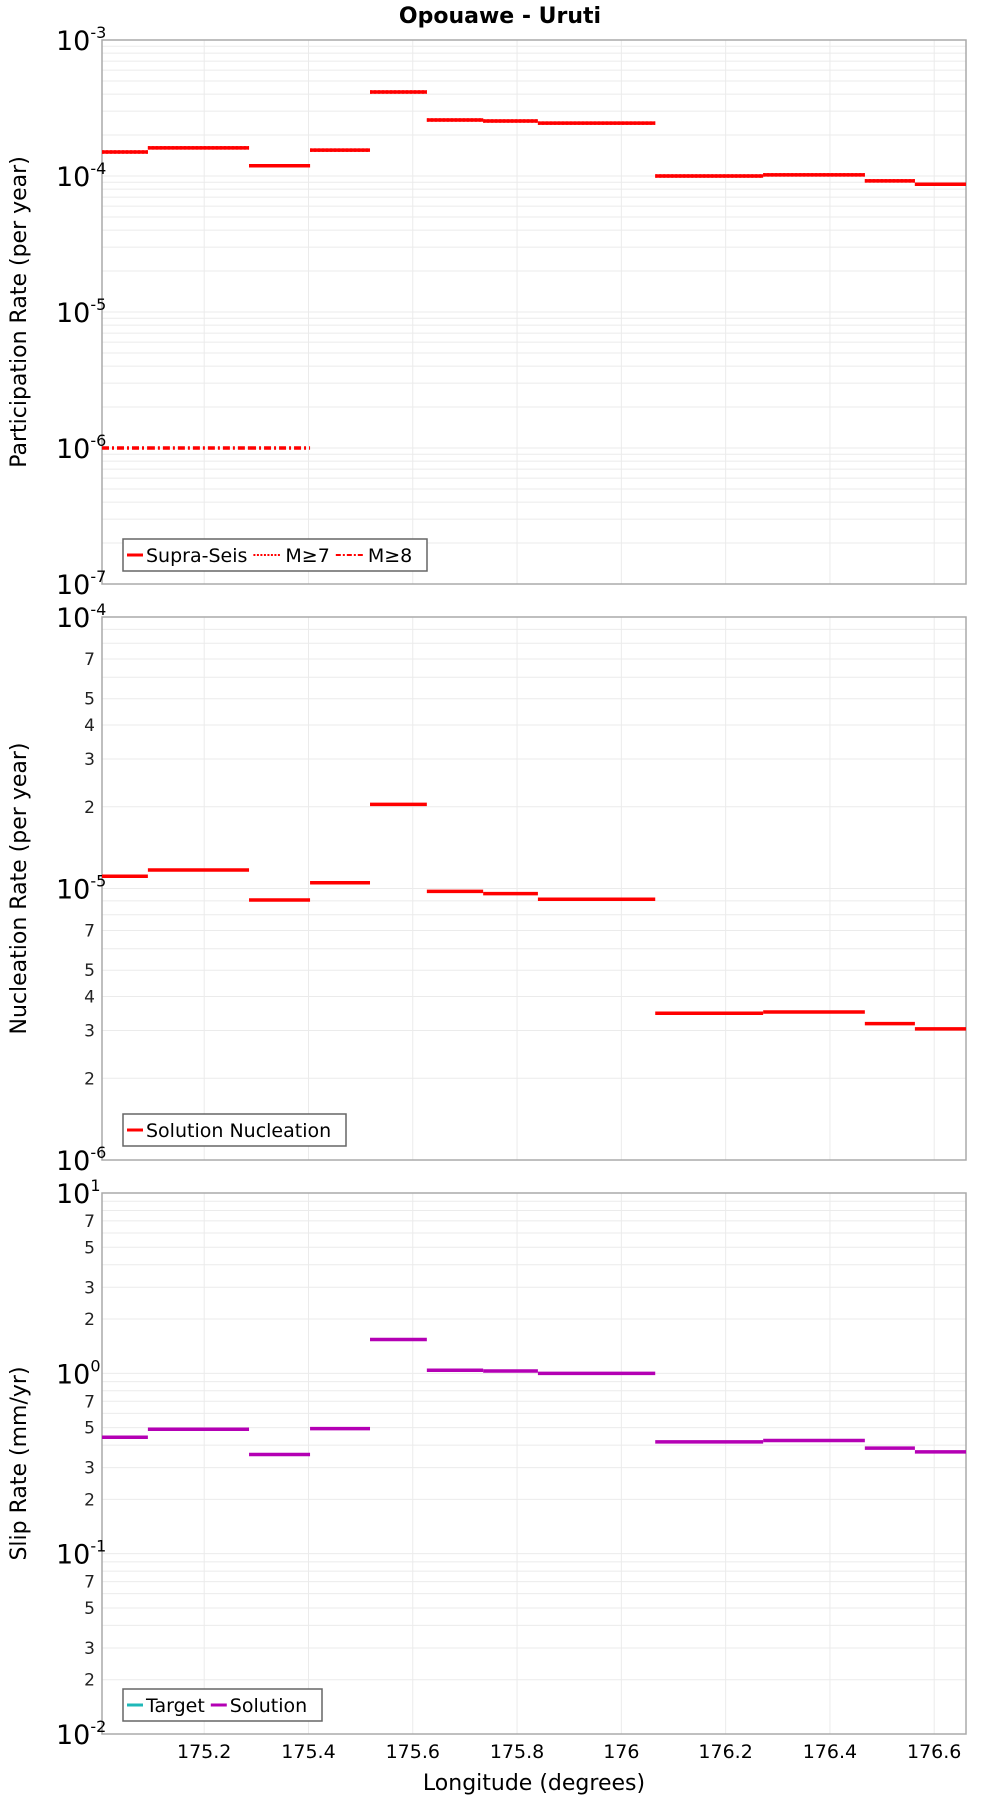 This screenshot has height=1800, width=1000. What do you see at coordinates (81, 1734) in the screenshot?
I see `y-tick-label: 10⁻²` at bounding box center [81, 1734].